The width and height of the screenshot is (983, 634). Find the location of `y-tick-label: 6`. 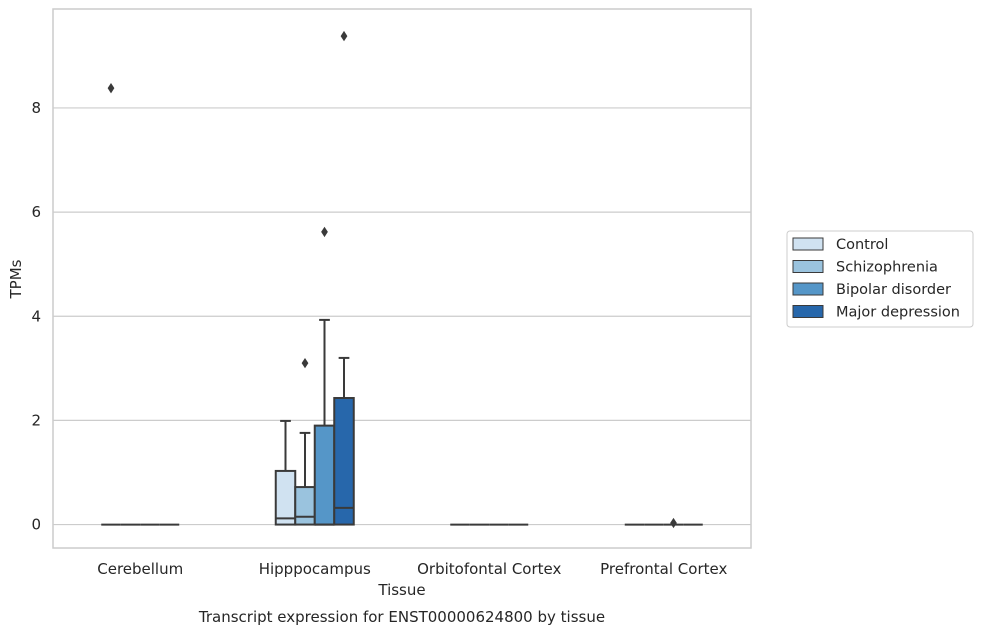

y-tick-label: 6 is located at coordinates (36, 212).